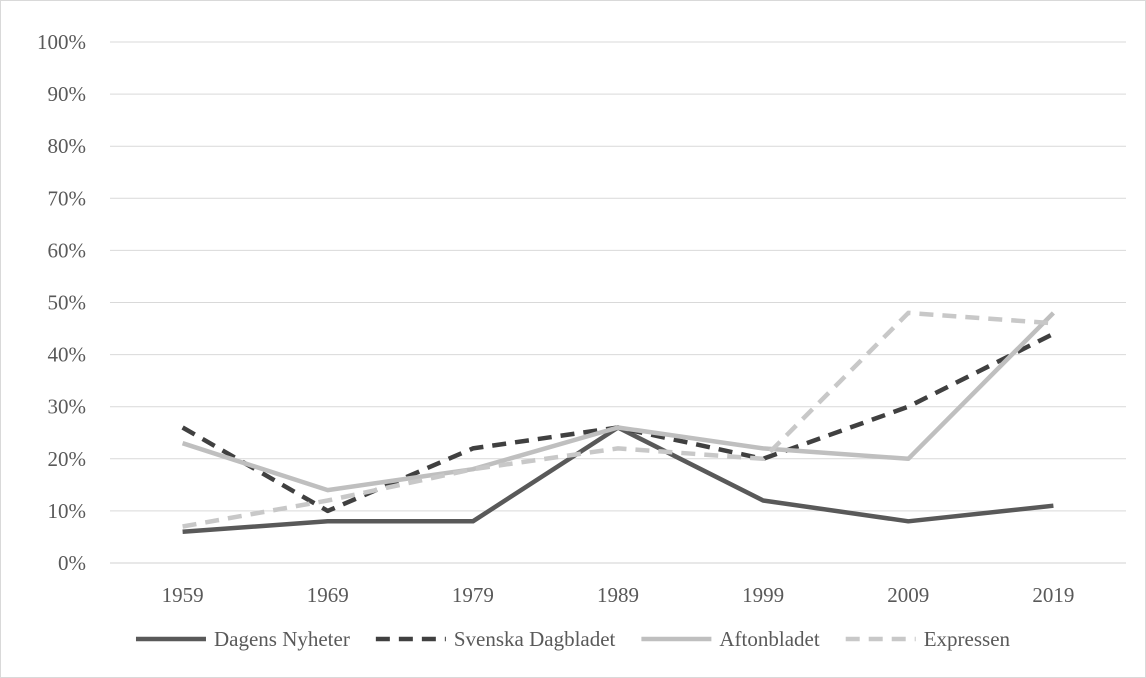 The image size is (1146, 678). What do you see at coordinates (72, 563) in the screenshot?
I see `y-tick-label: 0%` at bounding box center [72, 563].